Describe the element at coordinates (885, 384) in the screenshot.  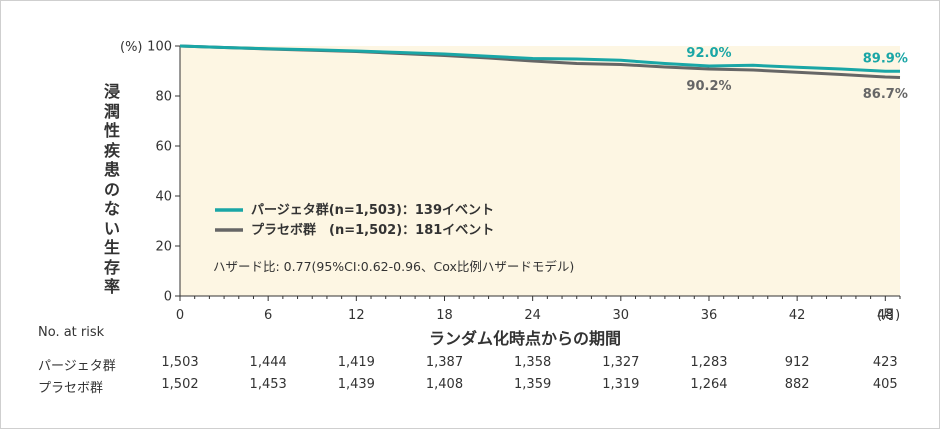
I see `risk-value: 405` at that location.